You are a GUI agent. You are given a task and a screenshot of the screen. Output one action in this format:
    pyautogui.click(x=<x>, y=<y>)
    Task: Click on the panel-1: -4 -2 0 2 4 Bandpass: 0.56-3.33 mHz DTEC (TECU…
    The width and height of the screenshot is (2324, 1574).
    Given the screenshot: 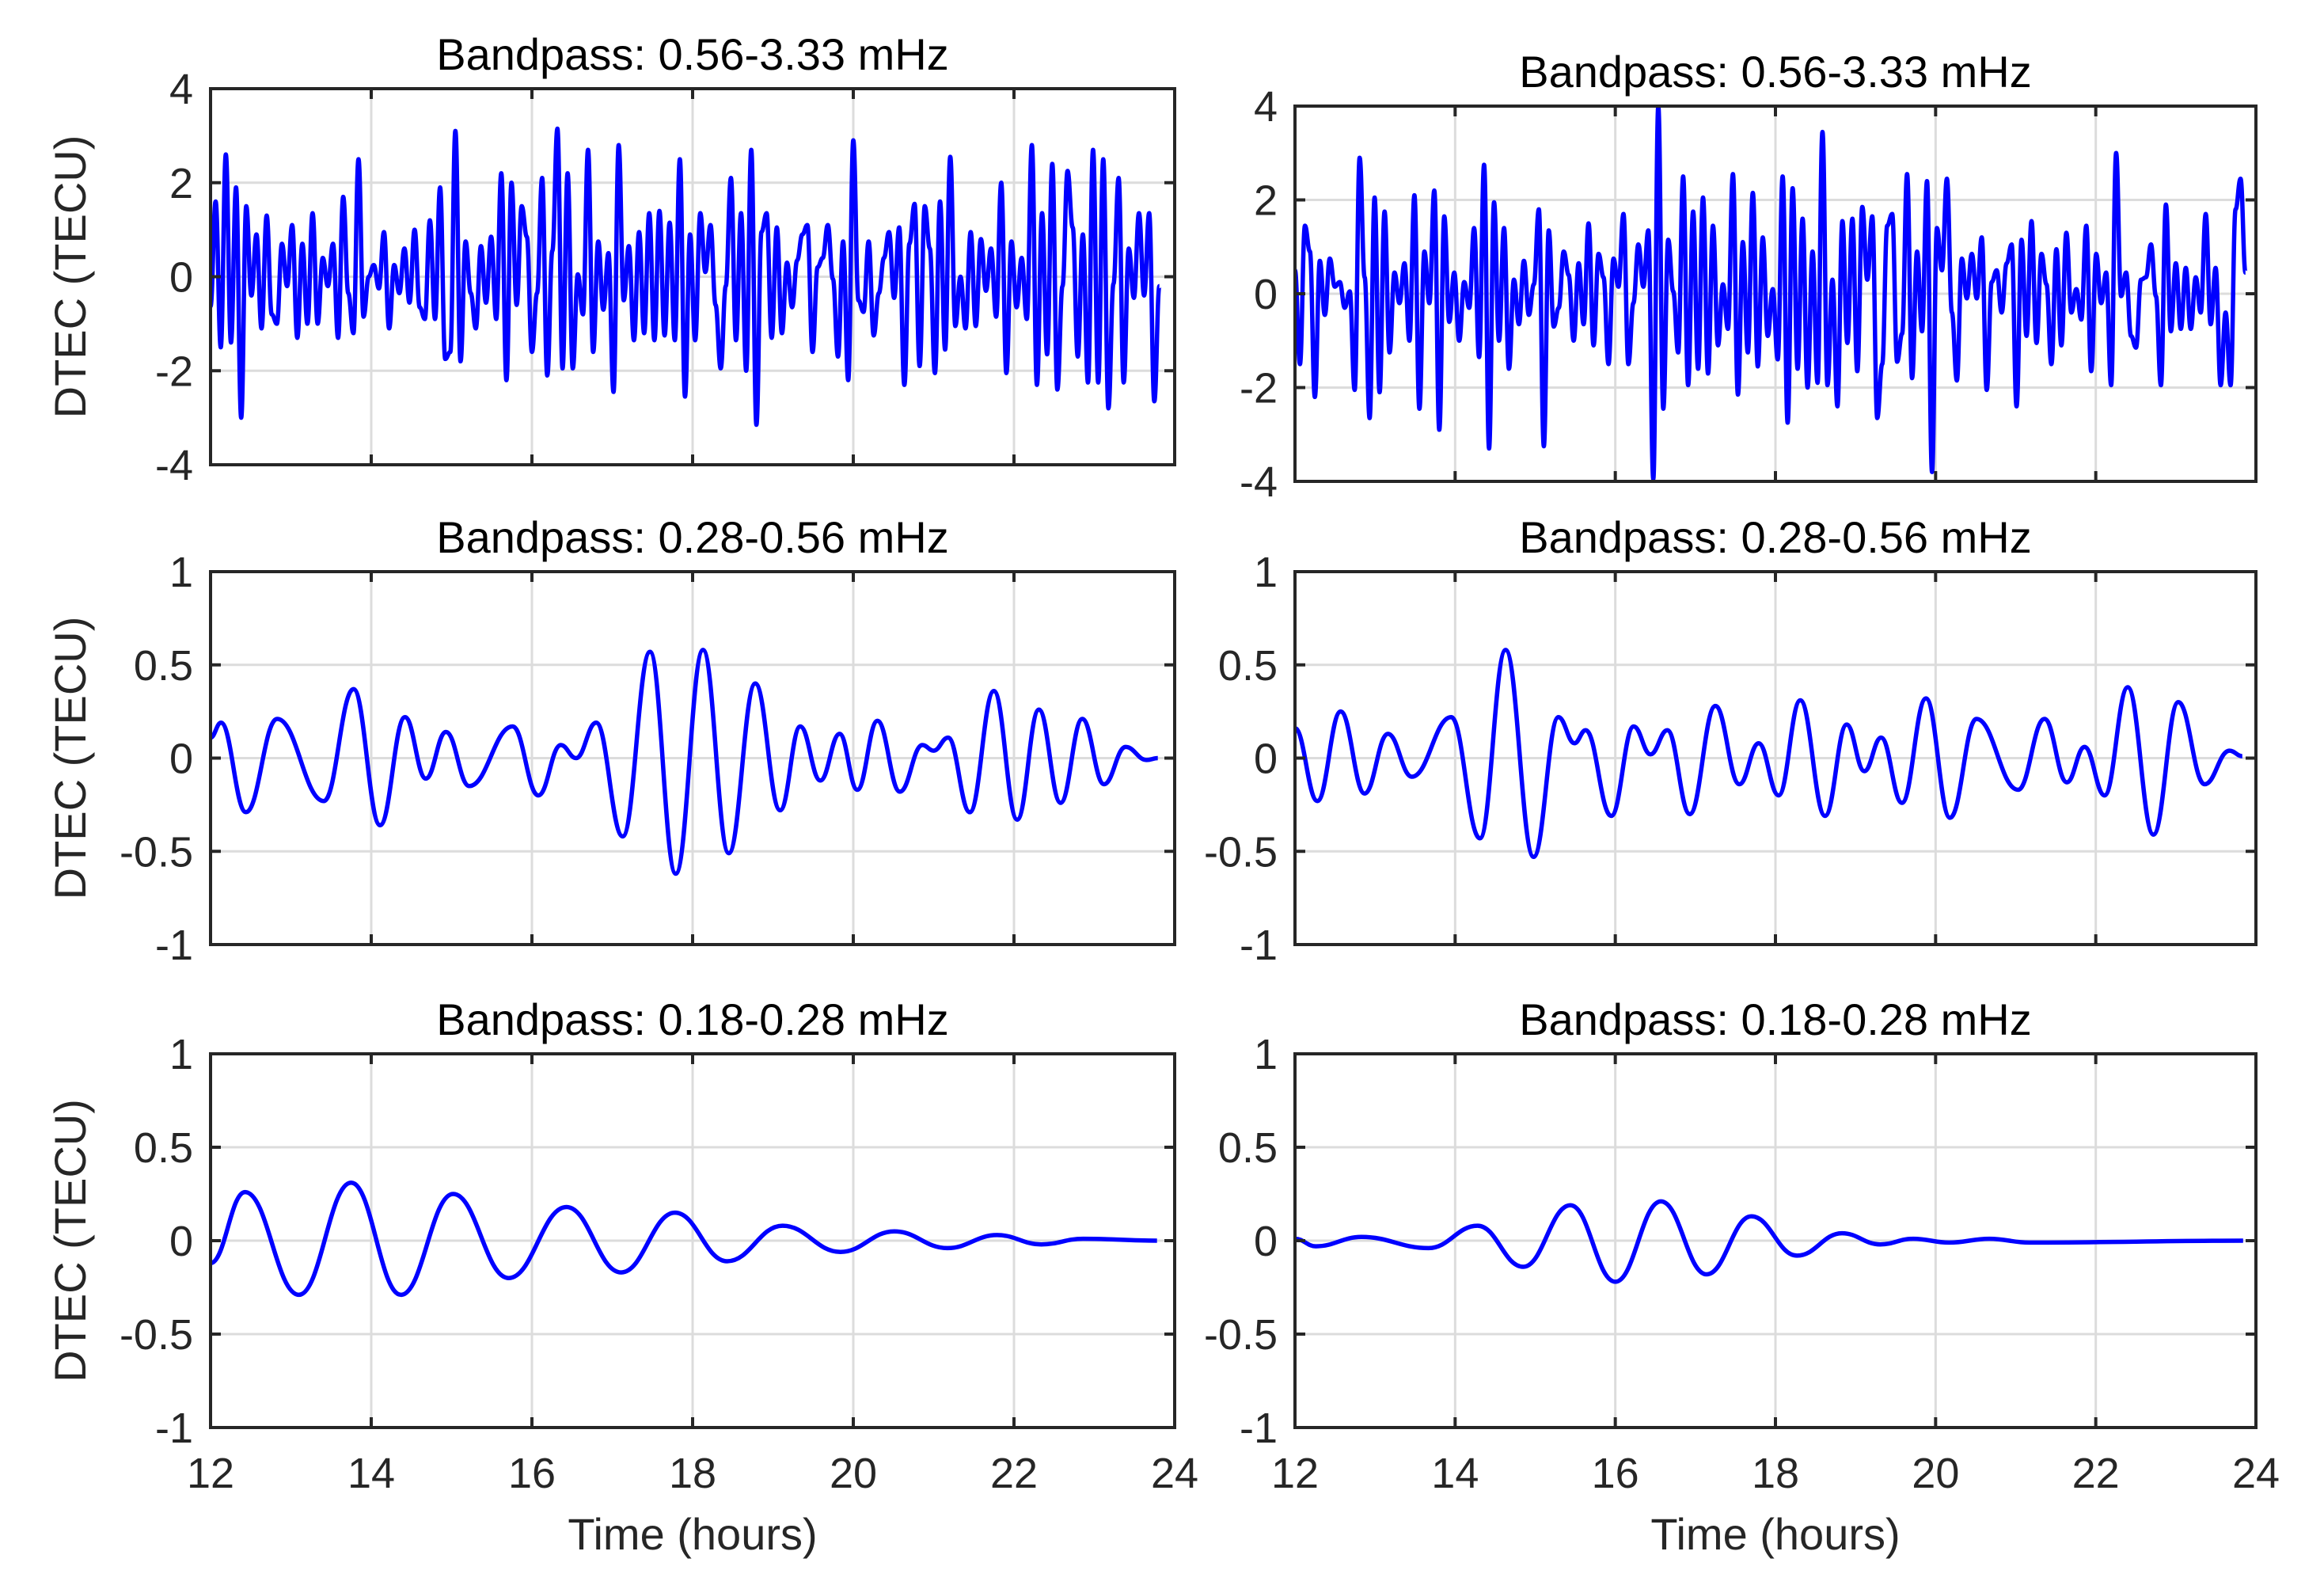 What is the action you would take?
    pyautogui.click(x=610, y=259)
    